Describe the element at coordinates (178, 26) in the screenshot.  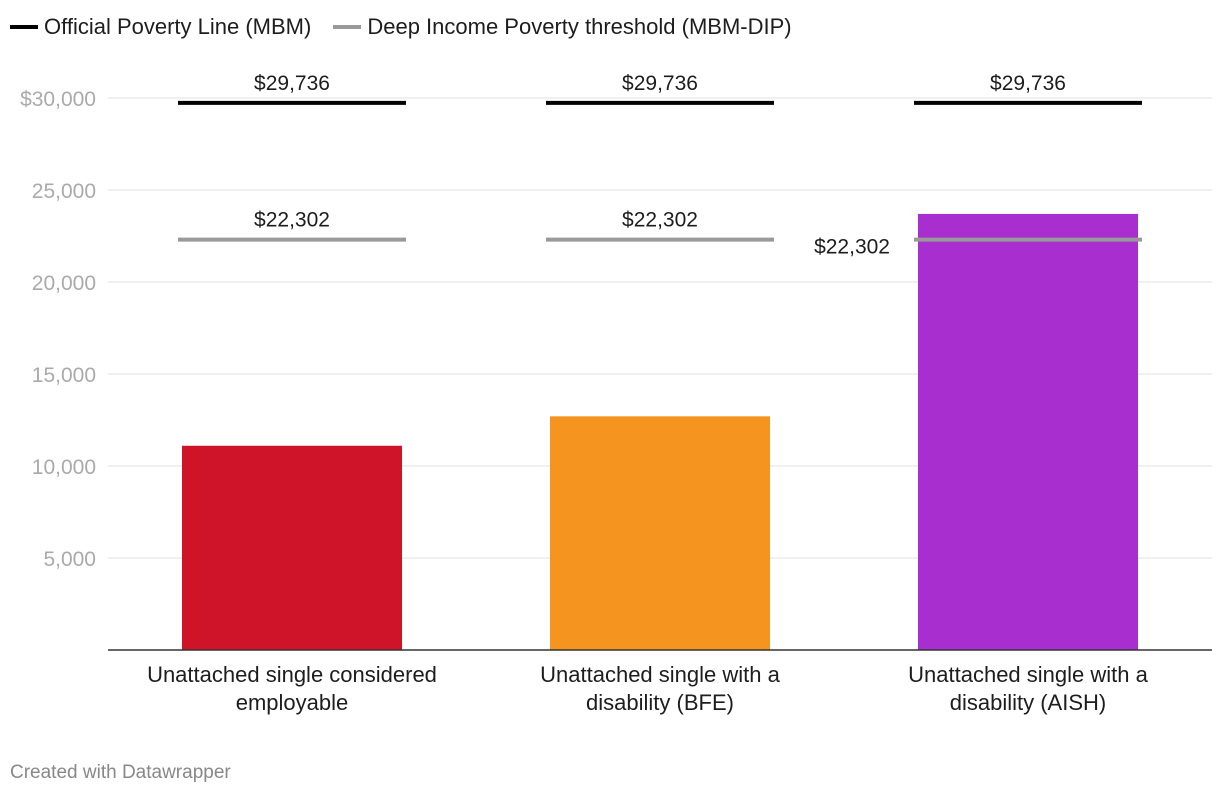
I see `legend-label-mbm: Official Poverty Line (MBM)` at that location.